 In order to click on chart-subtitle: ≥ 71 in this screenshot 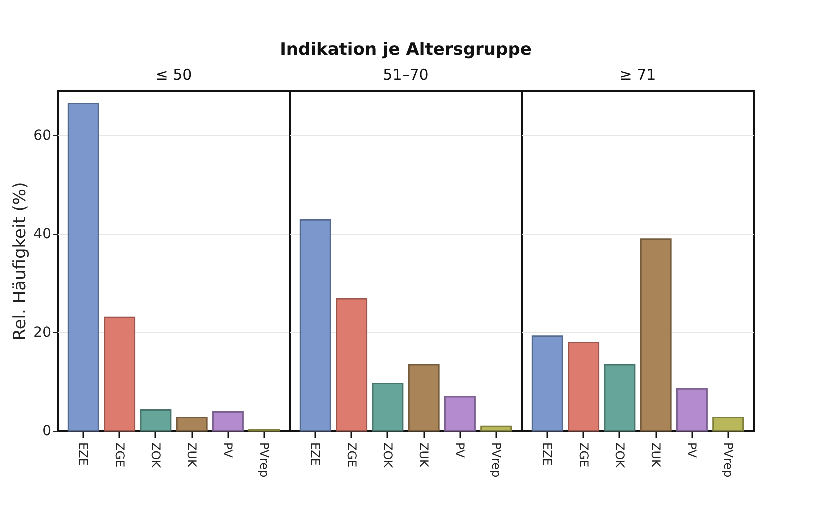, I will do `click(638, 75)`.